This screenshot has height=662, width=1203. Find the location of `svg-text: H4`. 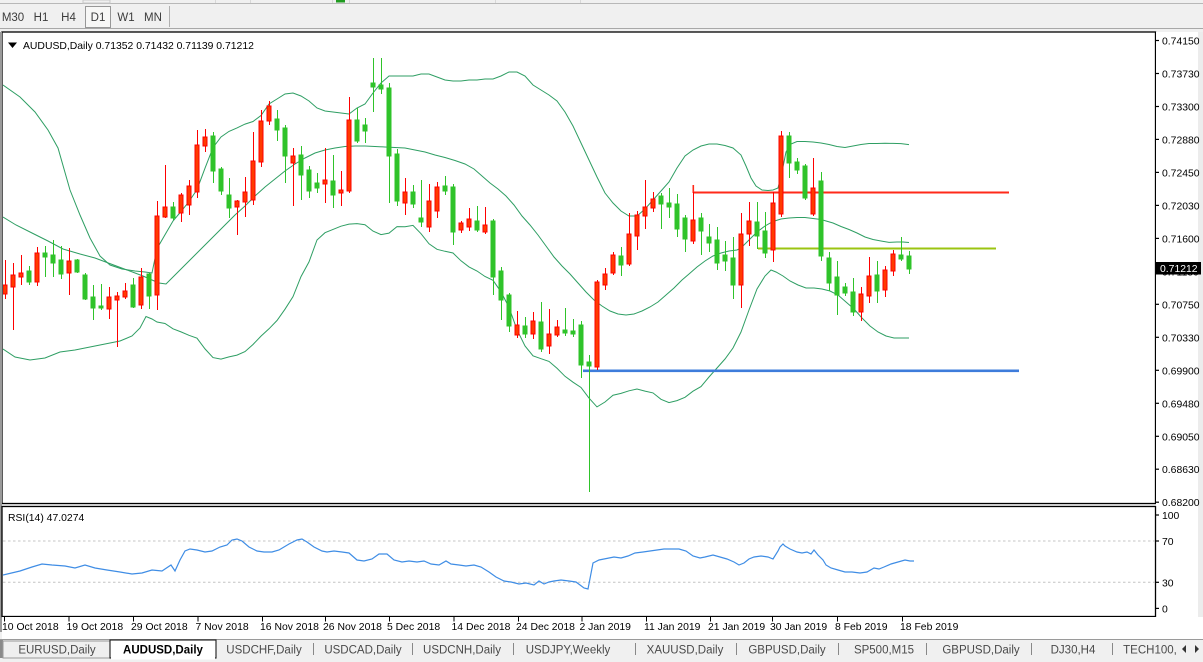

svg-text: H4 is located at coordinates (68, 18).